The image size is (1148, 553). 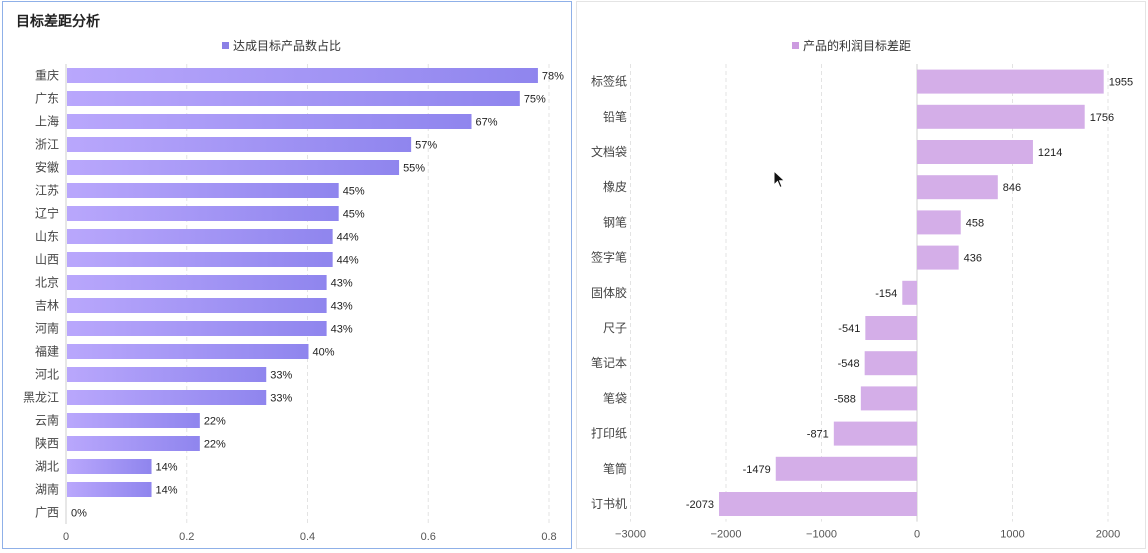 I want to click on category-label: 山东, so click(x=47, y=237).